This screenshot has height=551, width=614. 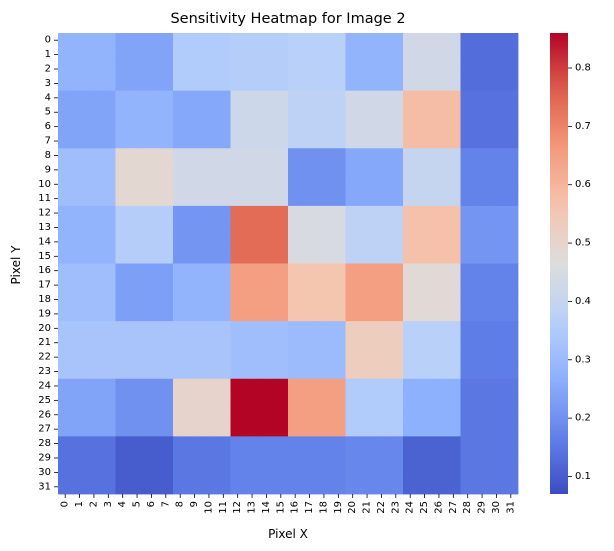 I want to click on x-tick-label: 29, so click(x=482, y=507).